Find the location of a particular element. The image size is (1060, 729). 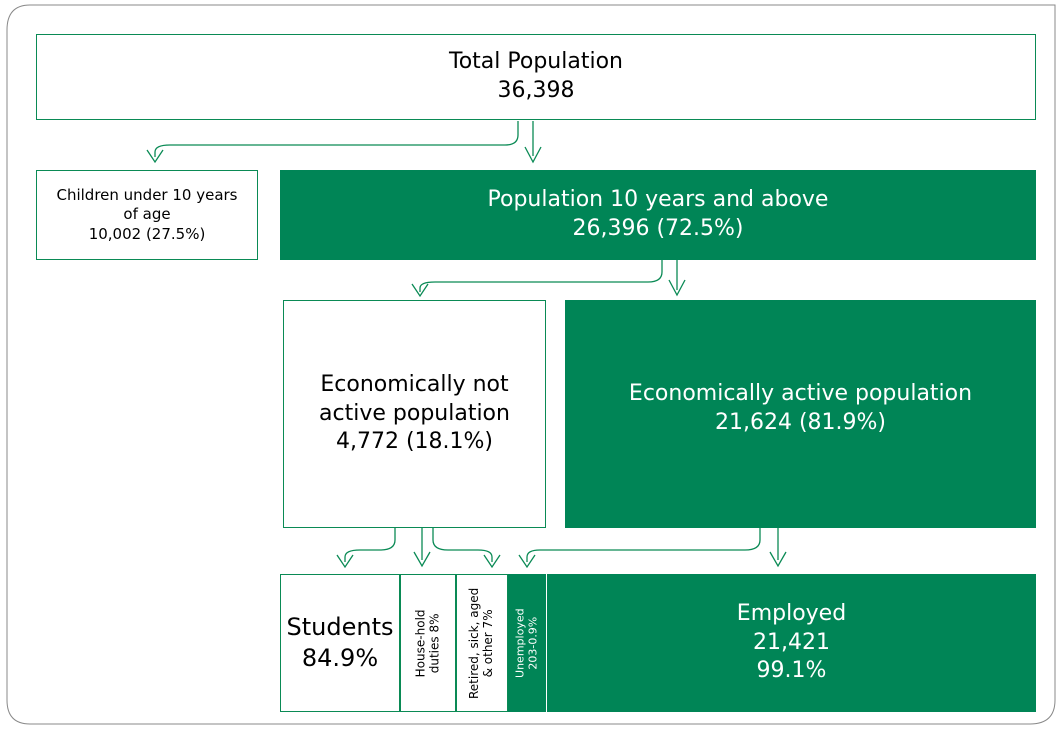

retired-line-2: & other 7% is located at coordinates (489, 643).